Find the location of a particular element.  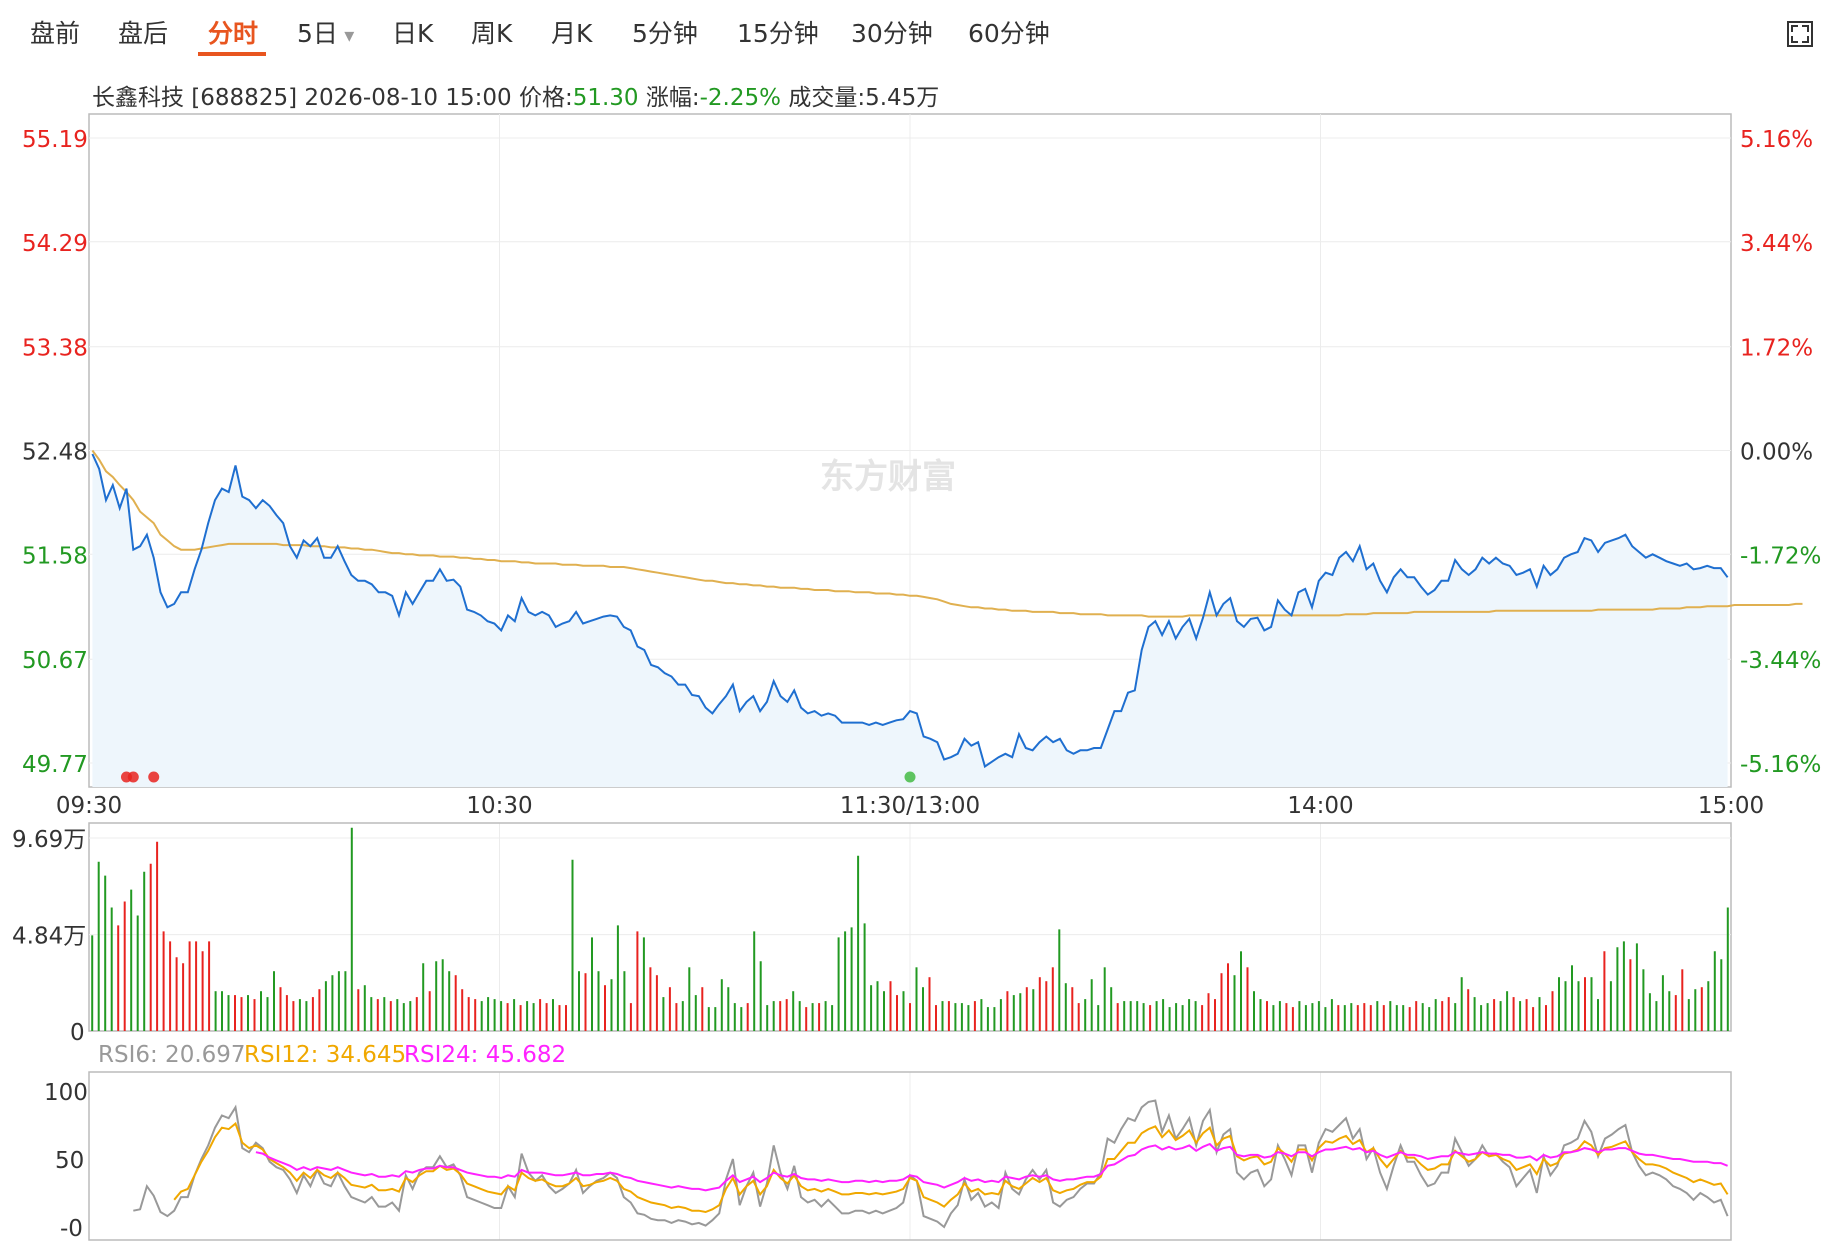

time-axis-label: 15:00 is located at coordinates (1731, 806).